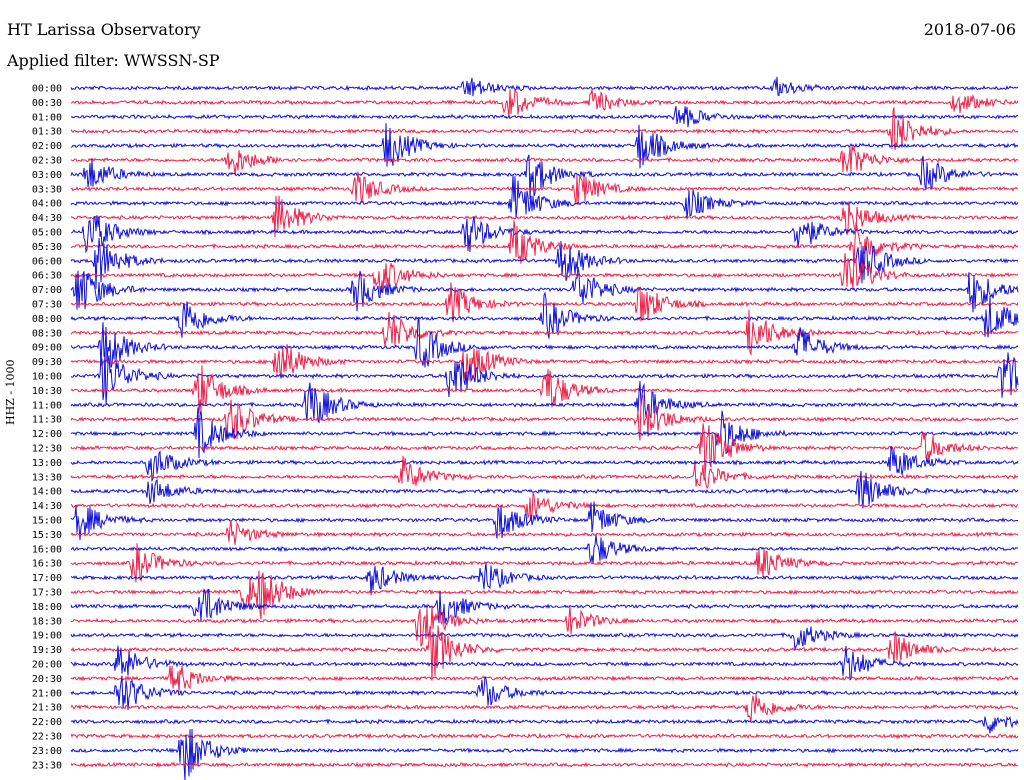 This screenshot has height=780, width=1024. I want to click on row-time-label: 18:00, so click(47, 607).